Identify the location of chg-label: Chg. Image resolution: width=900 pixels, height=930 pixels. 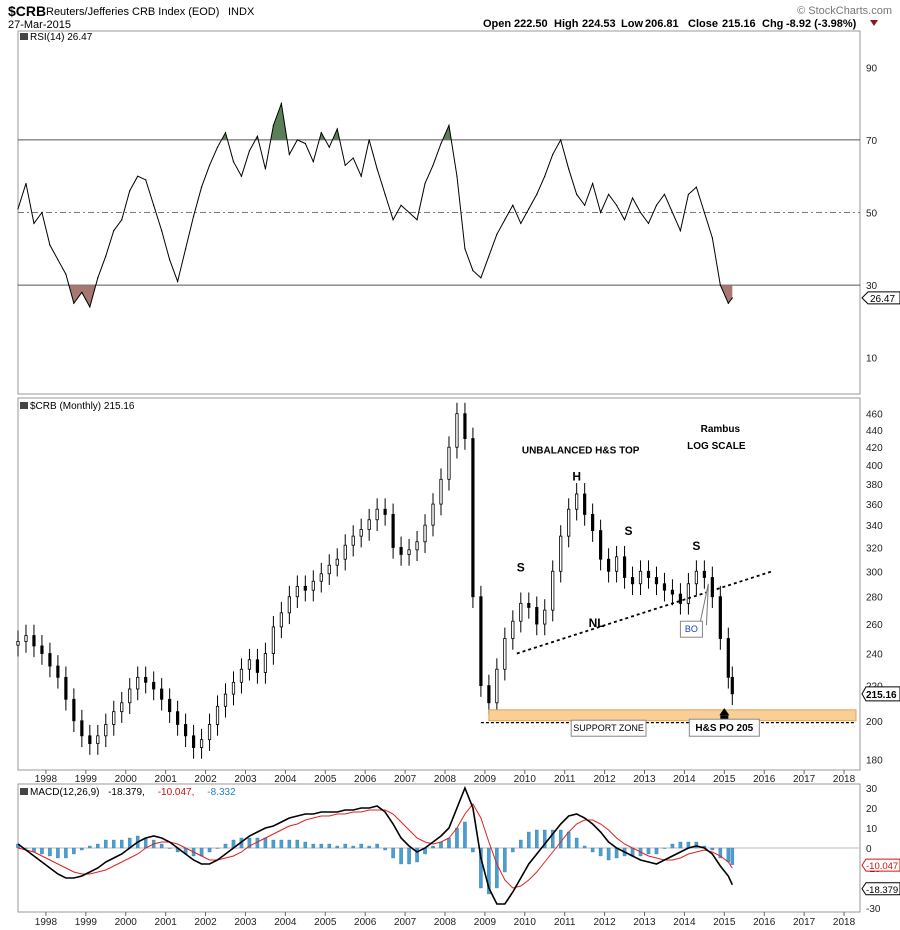
(772, 24).